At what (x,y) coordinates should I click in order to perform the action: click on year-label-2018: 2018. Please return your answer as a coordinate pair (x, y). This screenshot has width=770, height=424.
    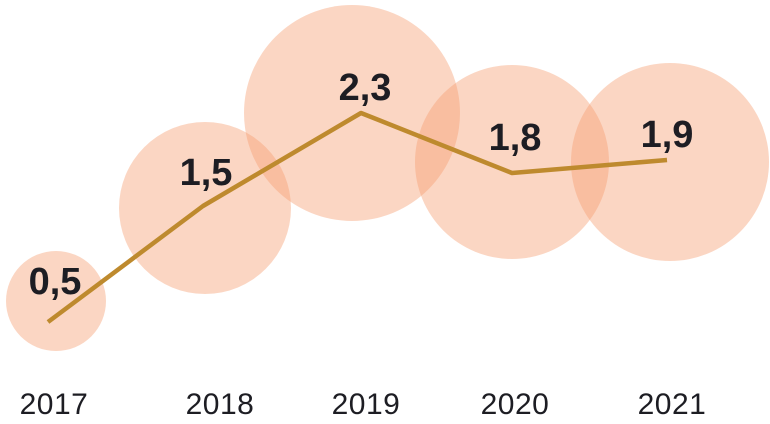
    Looking at the image, I should click on (220, 404).